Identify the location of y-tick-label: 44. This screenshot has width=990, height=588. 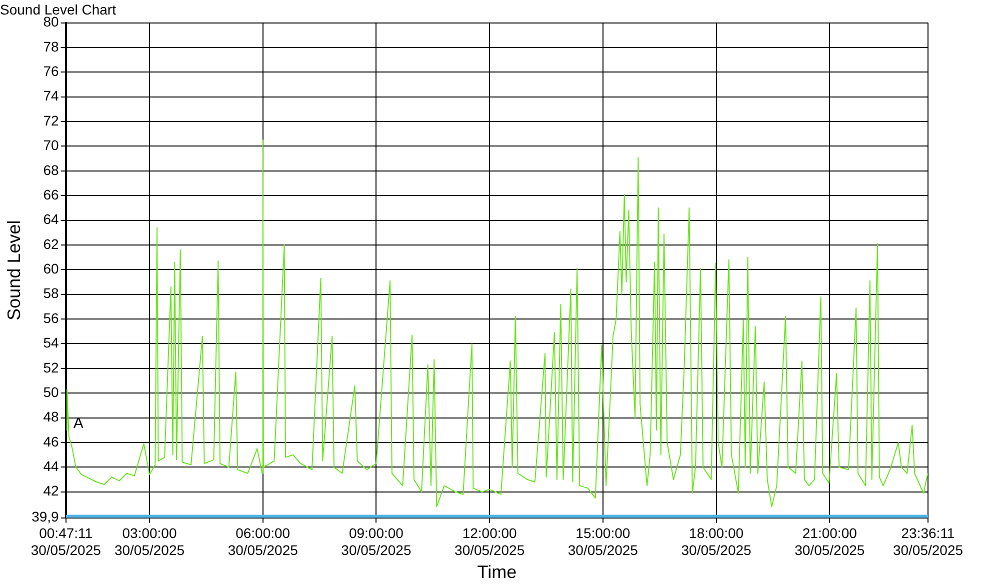
(51, 466).